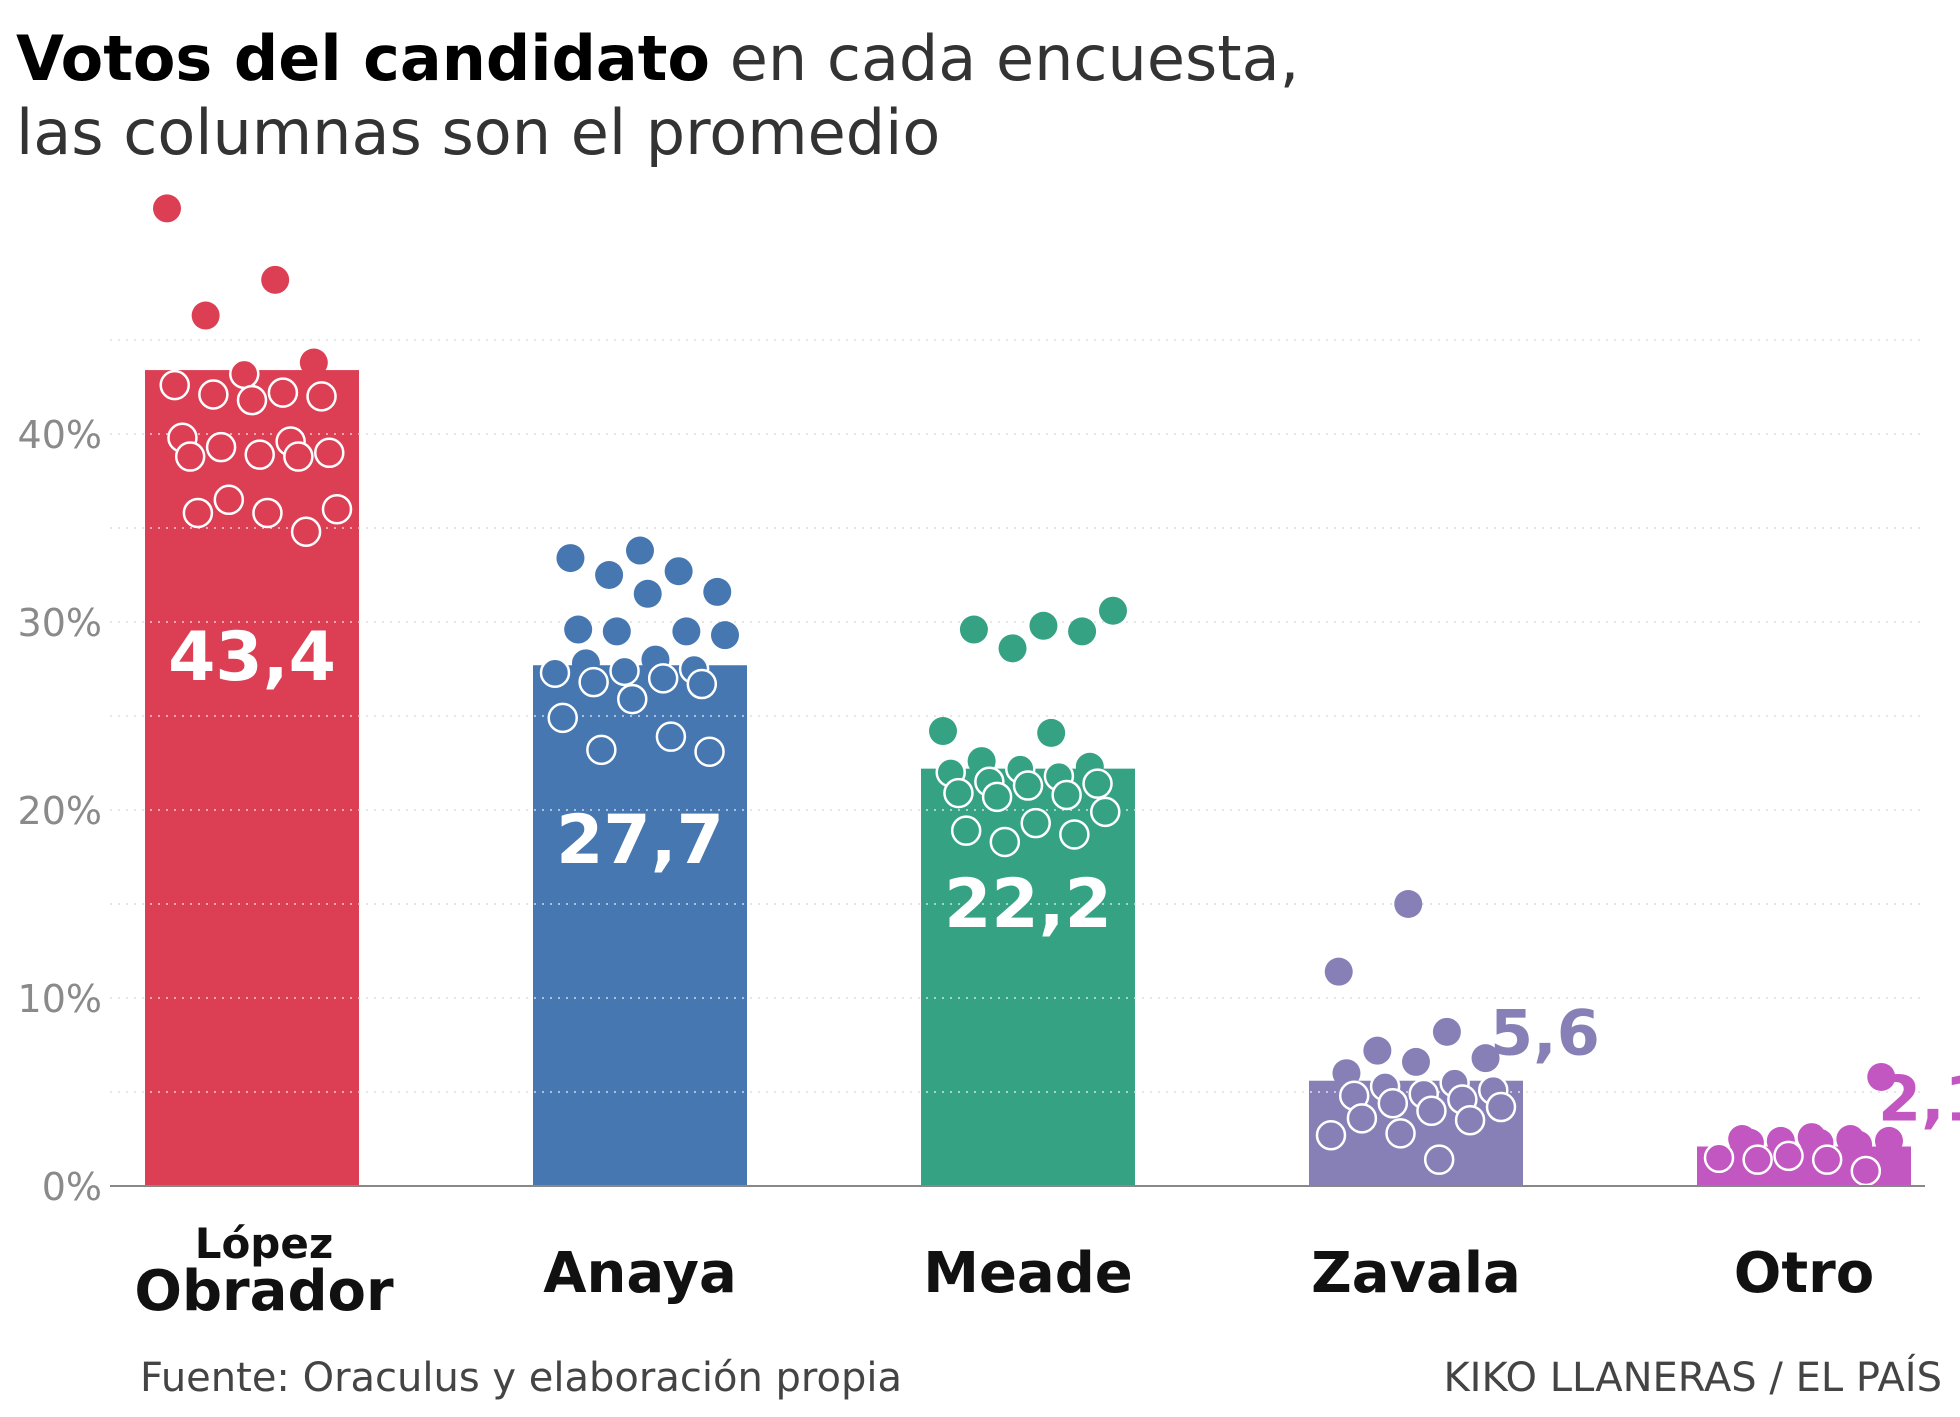 Image resolution: width=1960 pixels, height=1417 pixels. I want to click on y-tick-label: 10%, so click(60, 999).